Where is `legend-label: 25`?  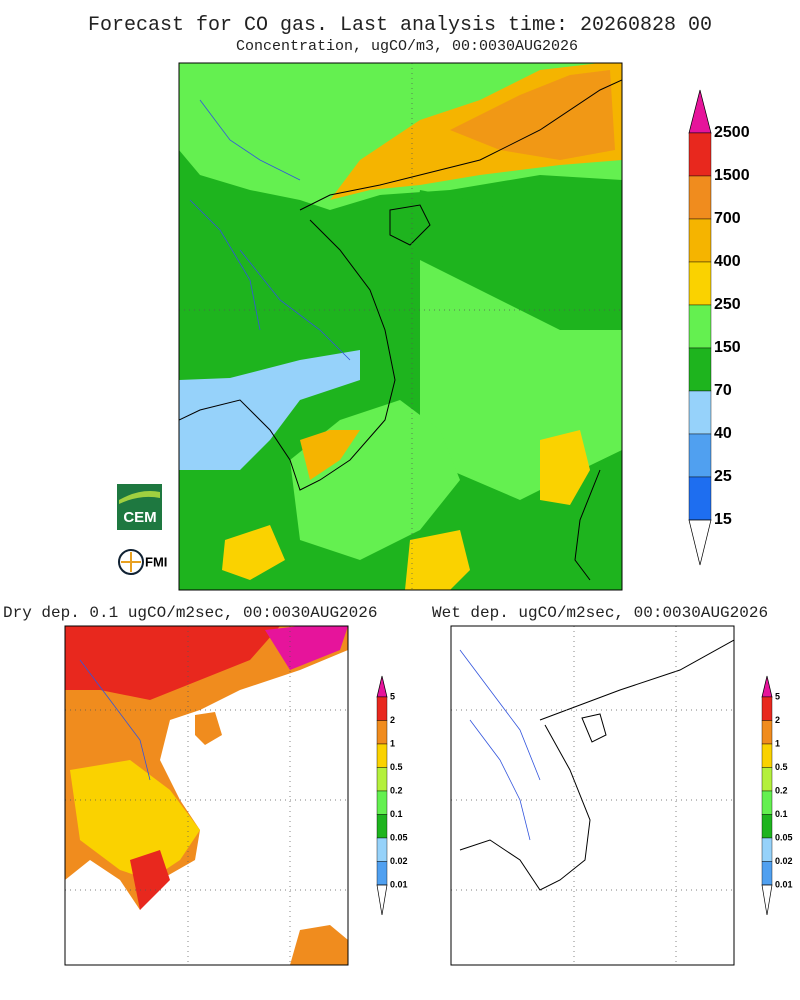
legend-label: 25 is located at coordinates (723, 476).